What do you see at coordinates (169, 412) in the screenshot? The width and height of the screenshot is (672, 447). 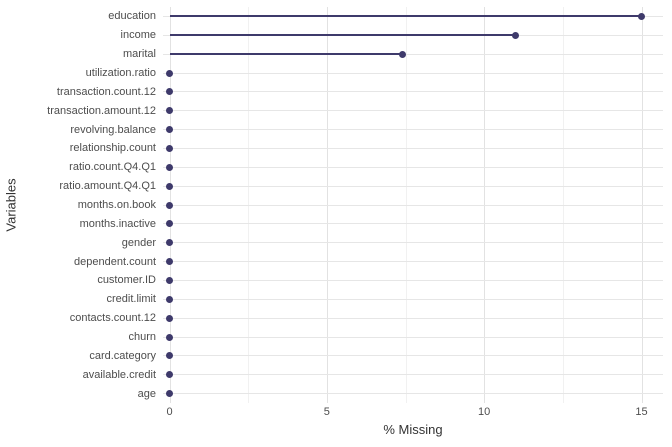 I see `x-tick-label: 0` at bounding box center [169, 412].